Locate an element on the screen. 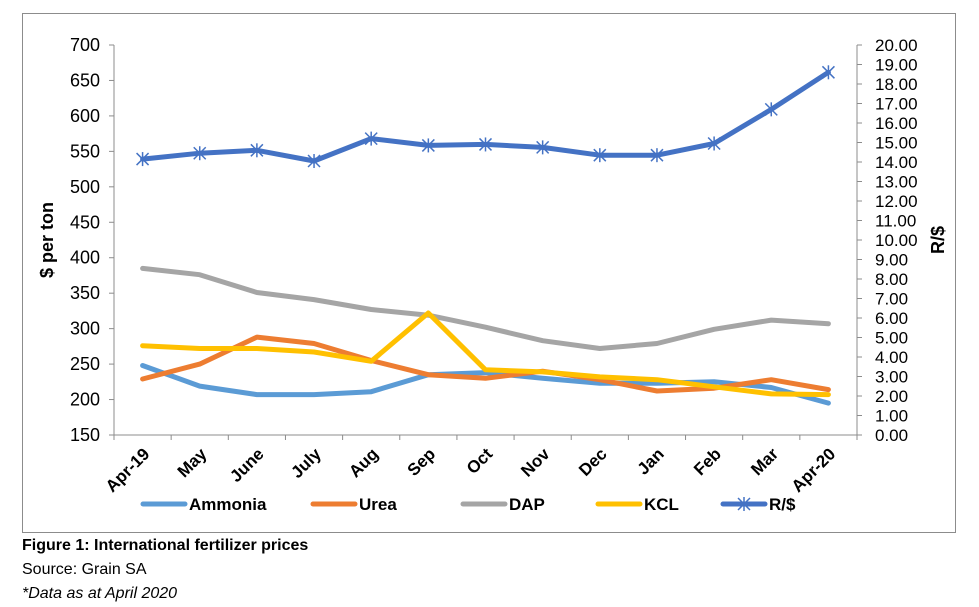  right-tick-label: 9.00 is located at coordinates (891, 260).